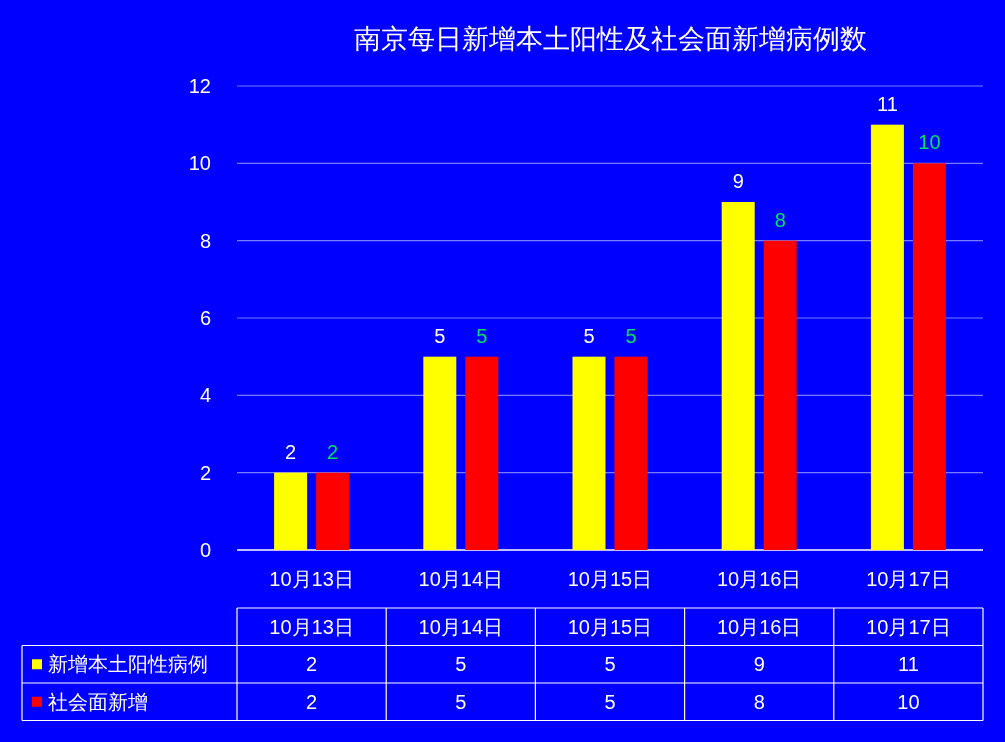 The image size is (1005, 742). I want to click on x-tick-label: 10月16日, so click(759, 579).